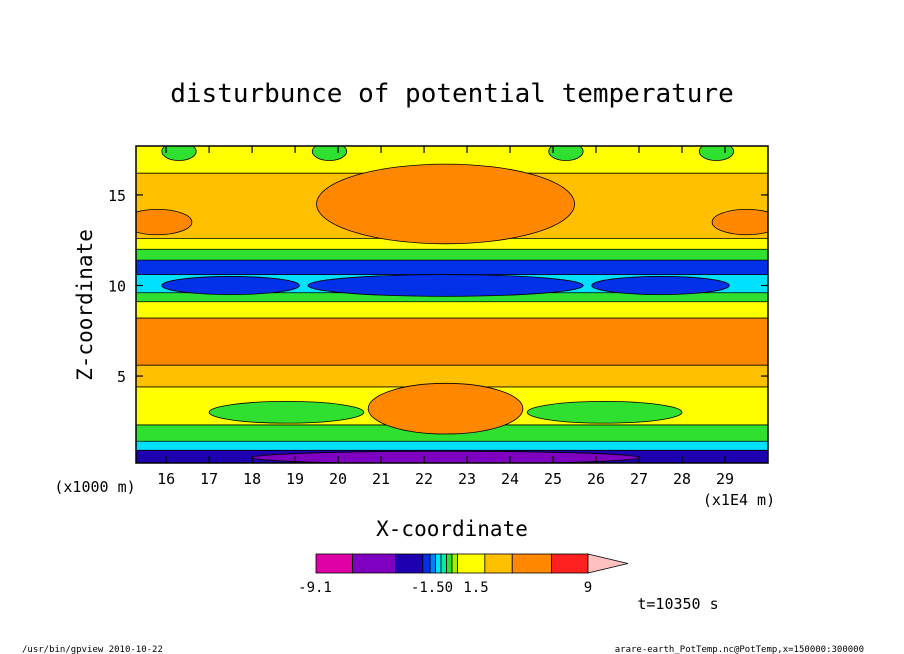  What do you see at coordinates (121, 377) in the screenshot?
I see `y-tick-label: 5` at bounding box center [121, 377].